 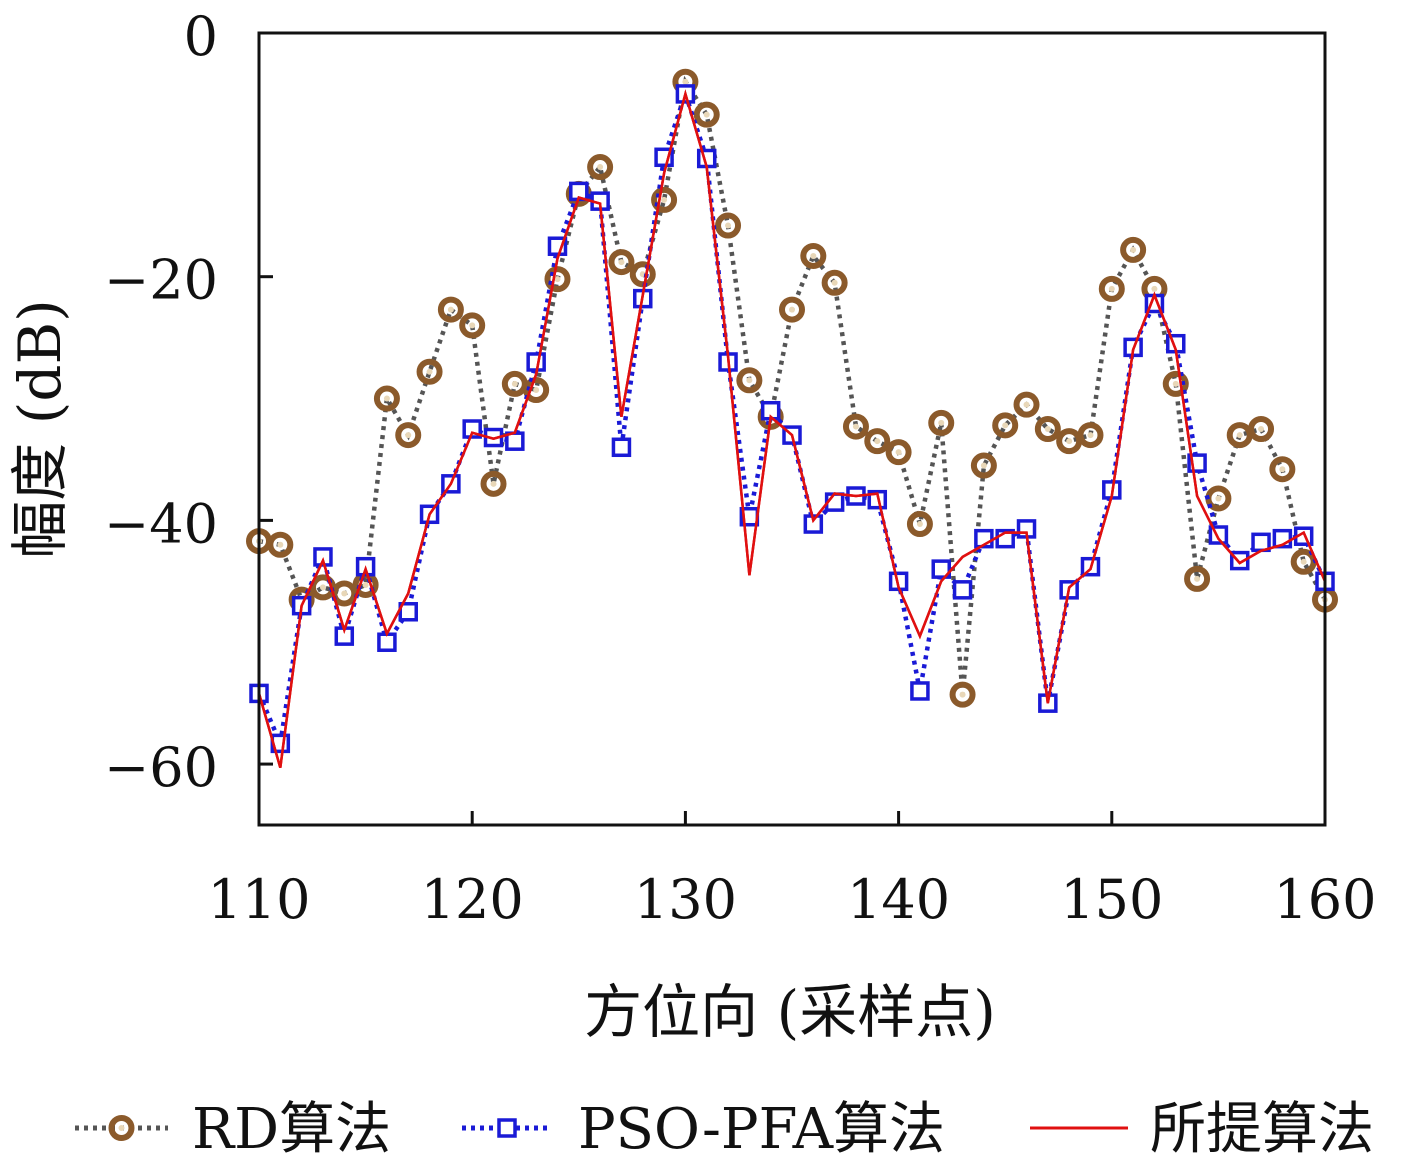 I want to click on legend: RD算法 PSO-PFA算法 所提算法, so click(x=724, y=1129).